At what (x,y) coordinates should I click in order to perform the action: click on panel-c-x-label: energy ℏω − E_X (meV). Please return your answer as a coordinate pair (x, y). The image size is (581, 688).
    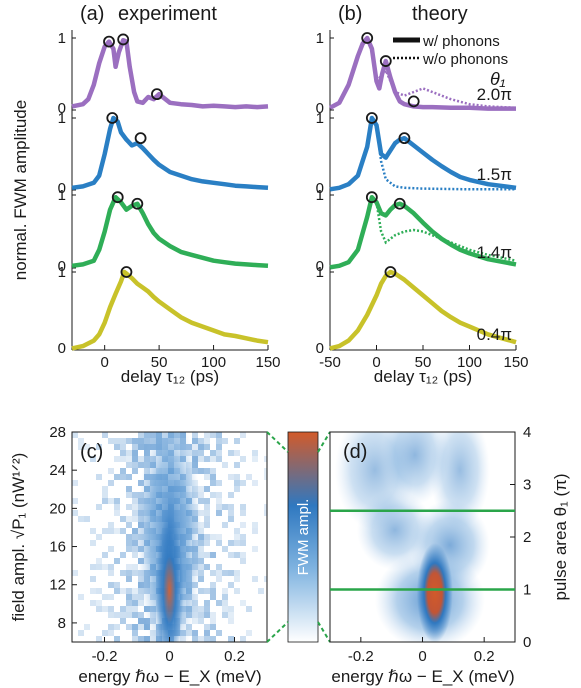
    Looking at the image, I should click on (169, 676).